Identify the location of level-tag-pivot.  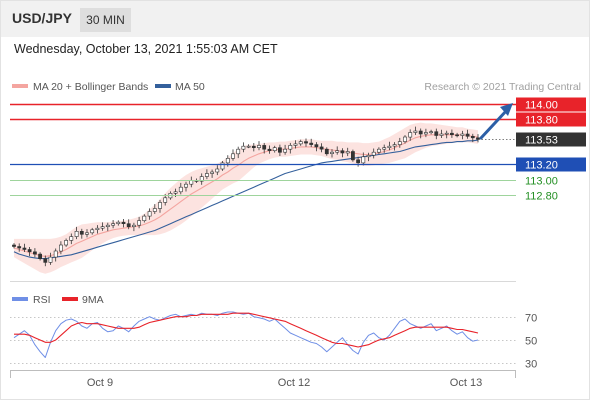
(551, 164).